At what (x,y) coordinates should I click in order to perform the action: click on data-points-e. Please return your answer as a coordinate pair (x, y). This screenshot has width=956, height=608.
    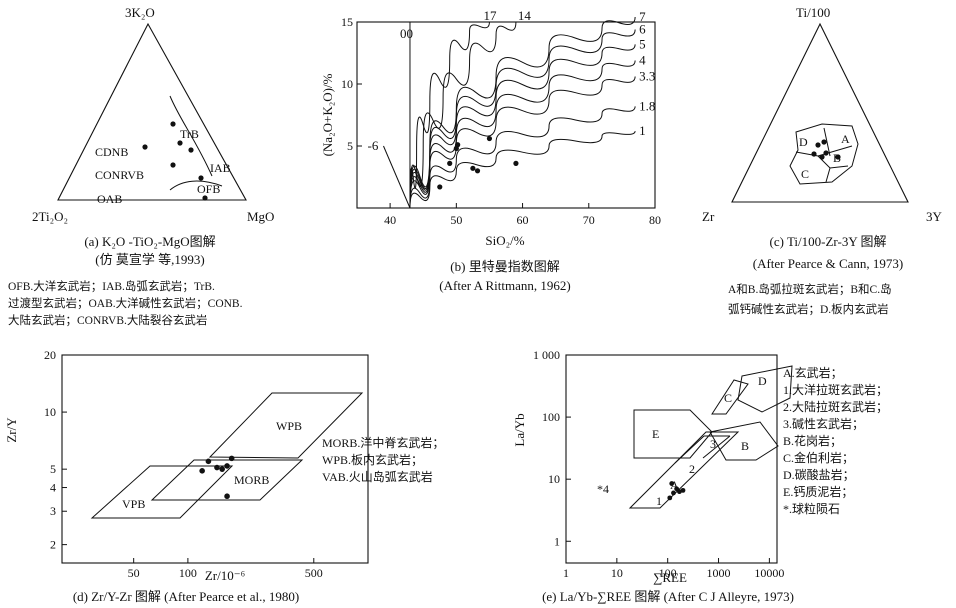
    Looking at the image, I should click on (676, 491).